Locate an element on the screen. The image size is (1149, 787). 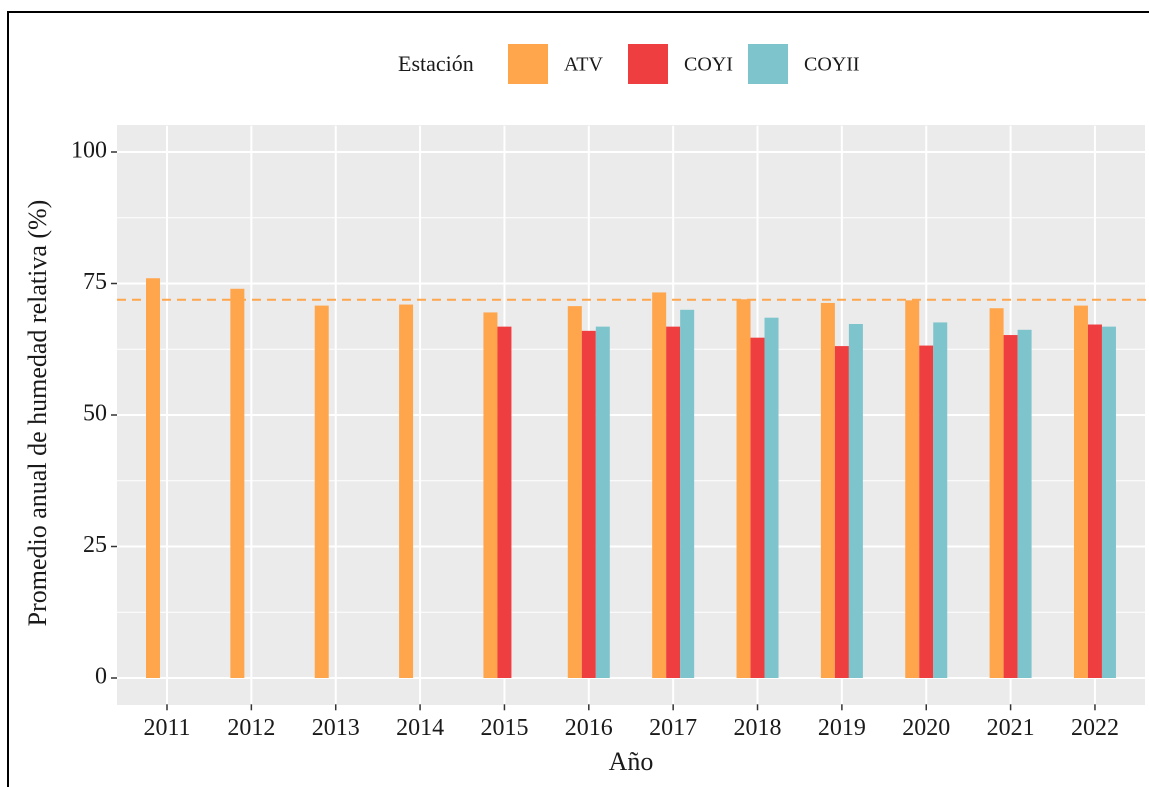
x-axis-title: Año is located at coordinates (631, 761).